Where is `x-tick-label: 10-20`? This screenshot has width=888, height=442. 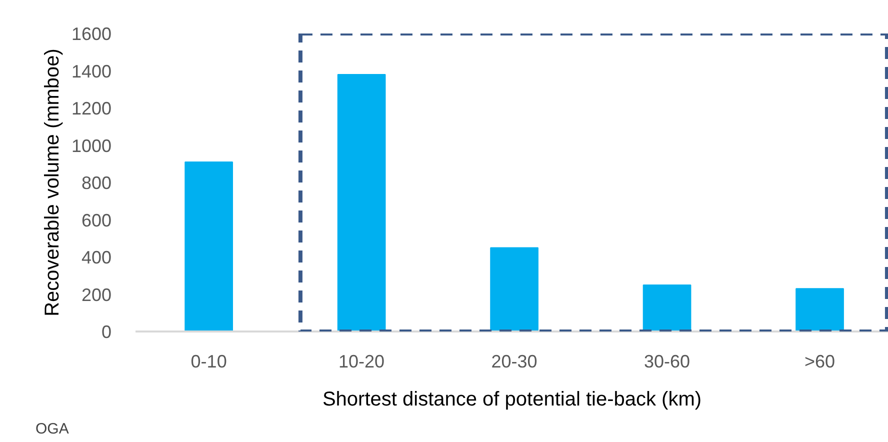 x-tick-label: 10-20 is located at coordinates (361, 362).